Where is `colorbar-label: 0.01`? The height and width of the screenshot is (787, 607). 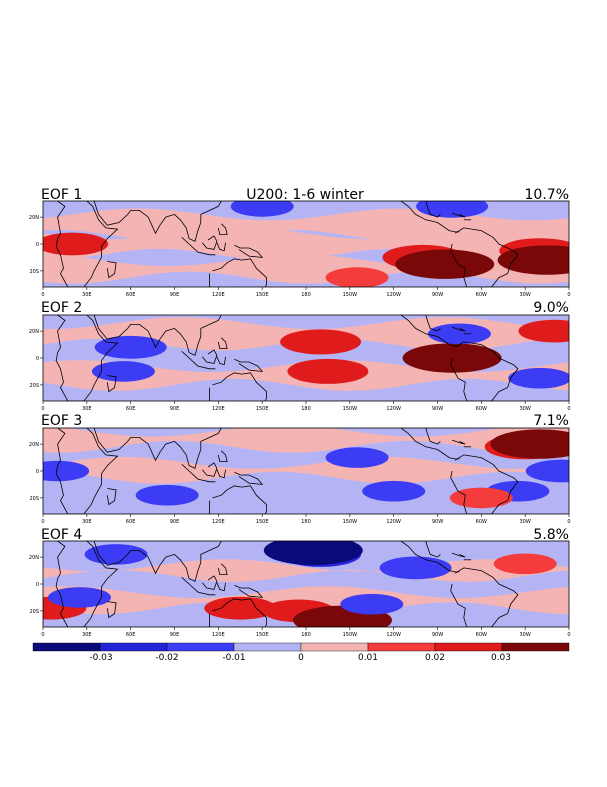
colorbar-label: 0.01 is located at coordinates (368, 658).